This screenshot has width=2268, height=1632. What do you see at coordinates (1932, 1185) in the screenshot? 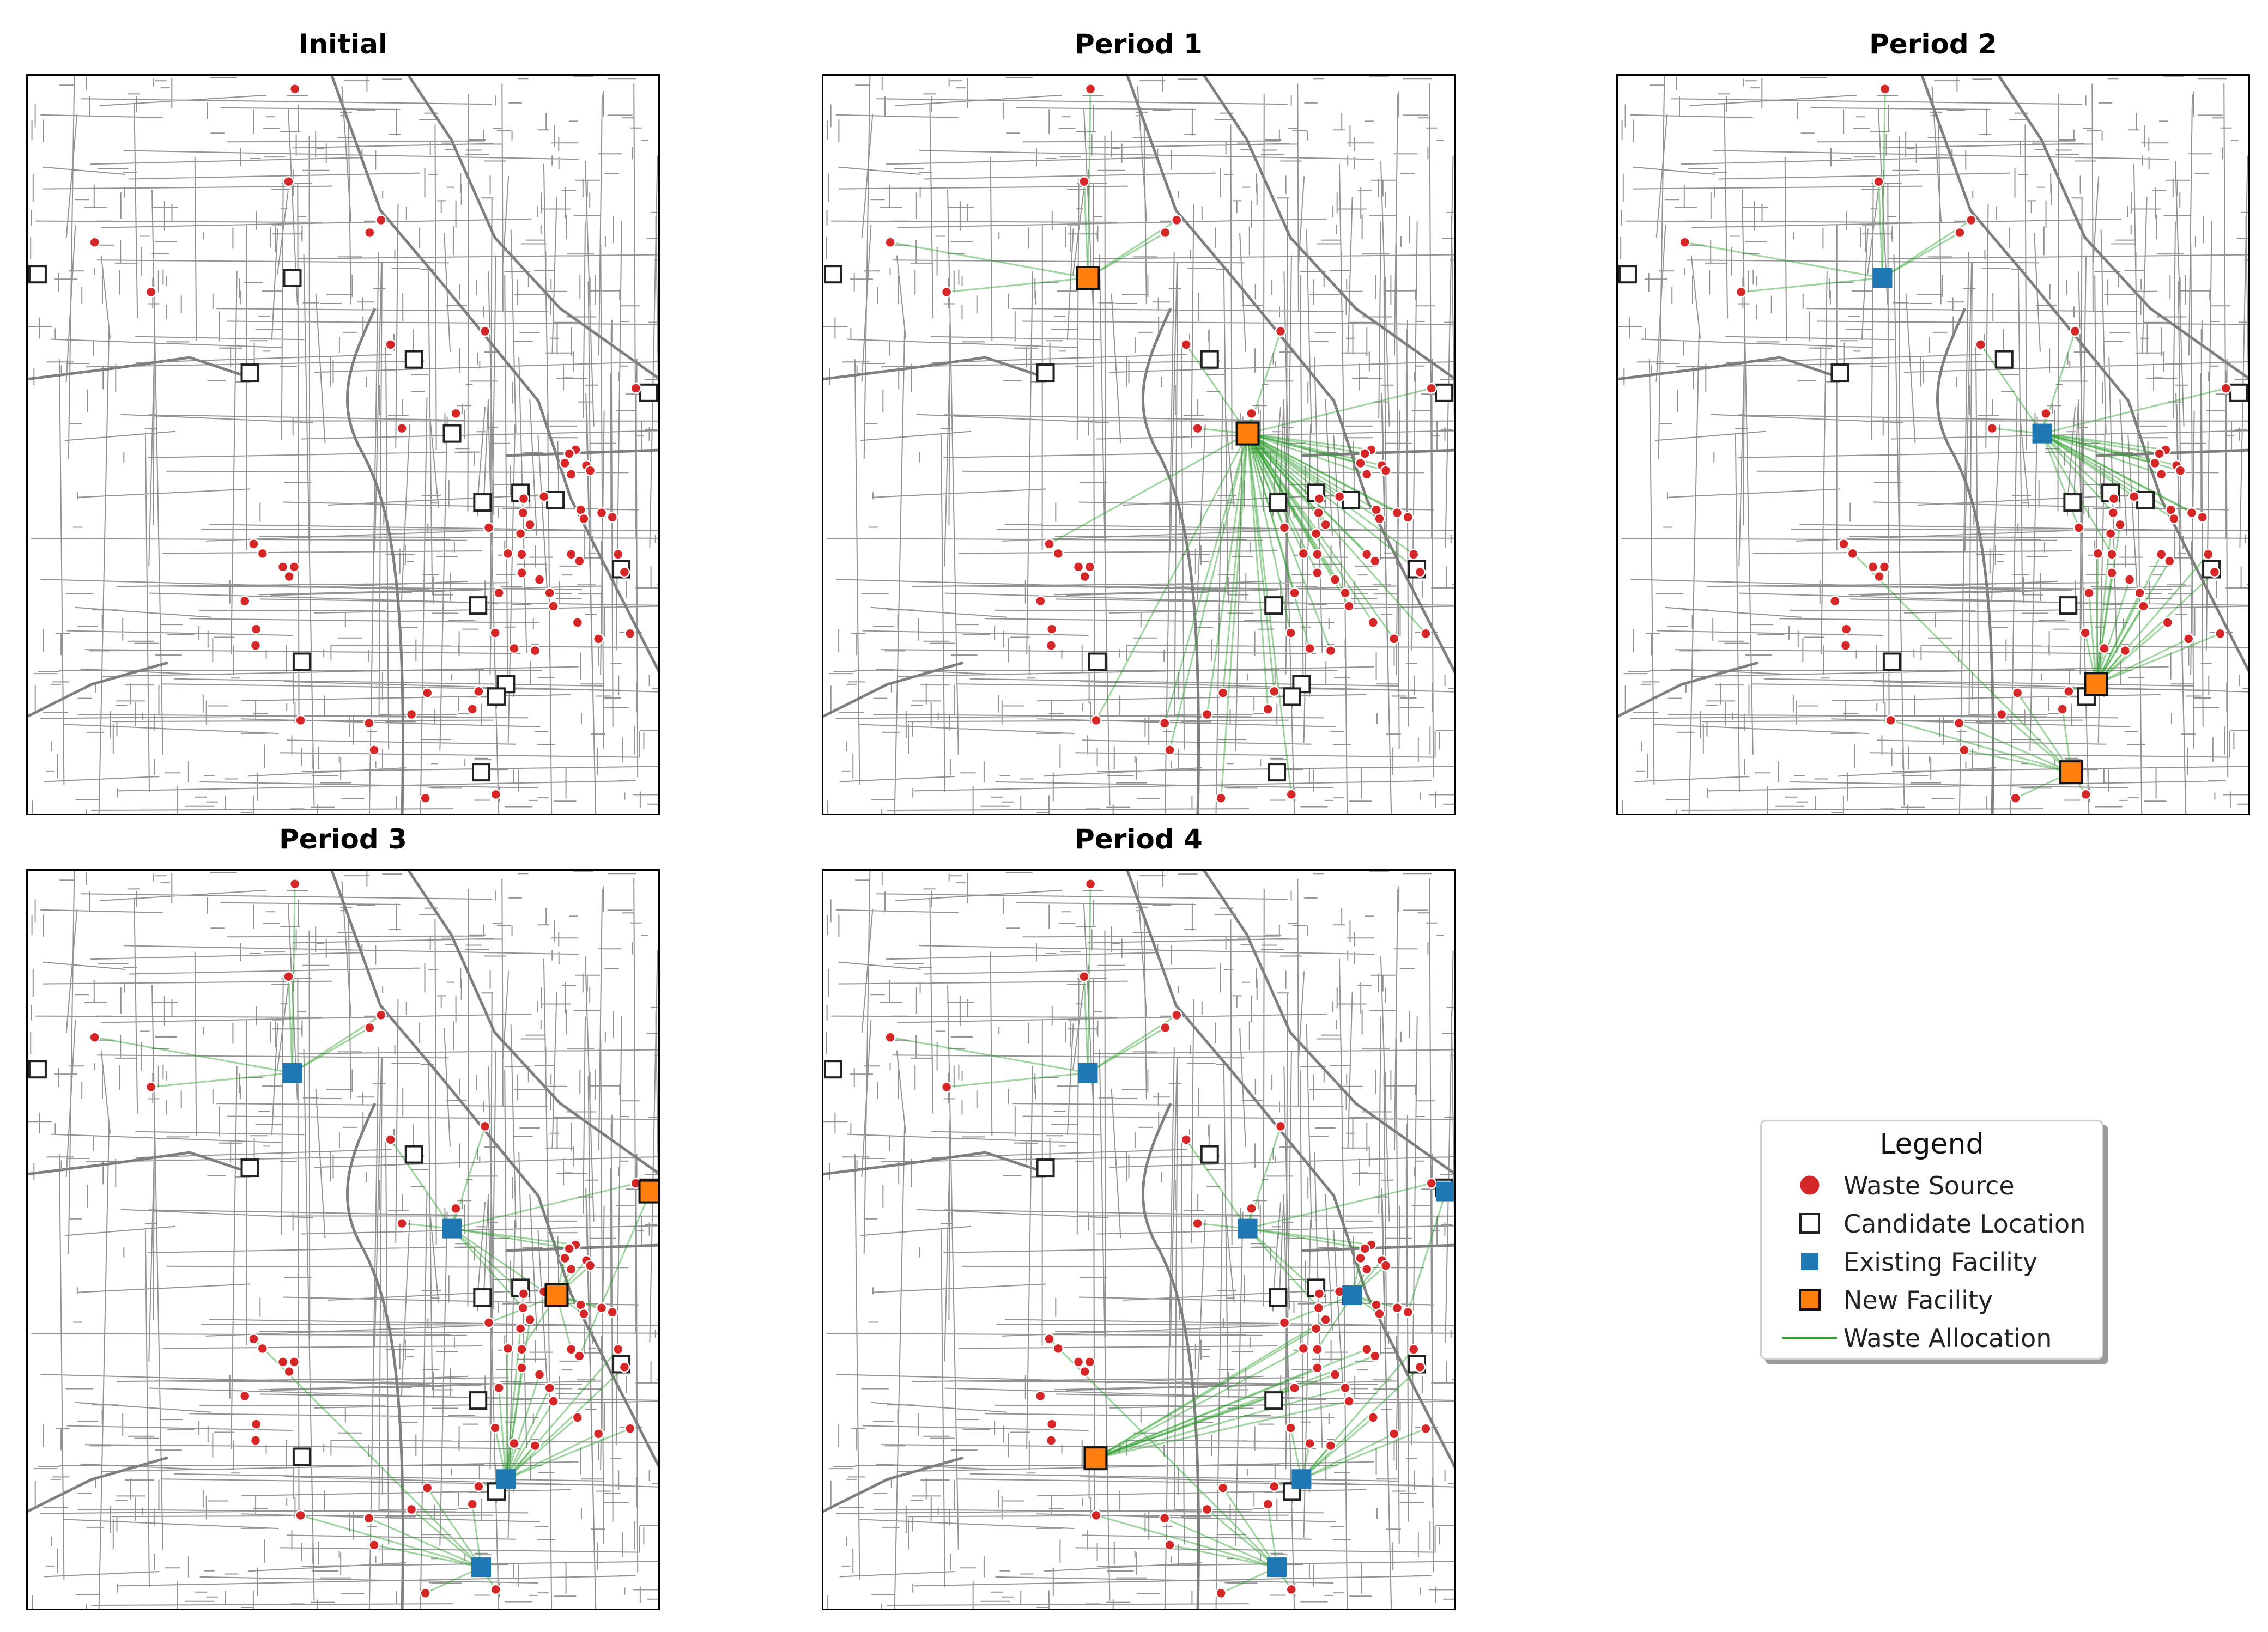
I see `legend-item-waste-source: Waste Source` at bounding box center [1932, 1185].